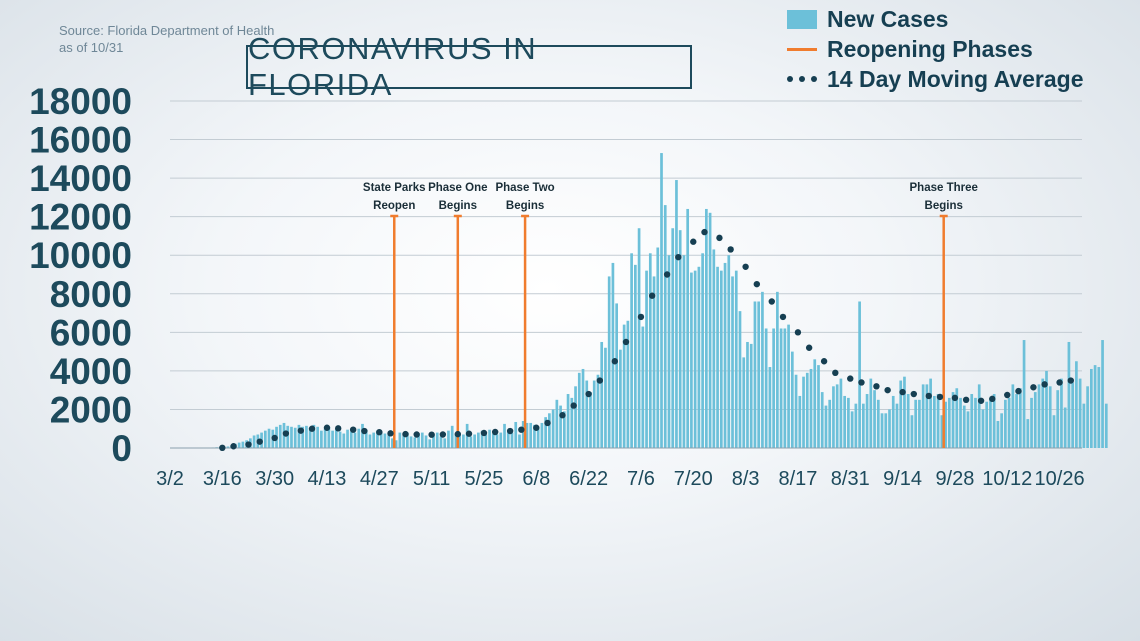  What do you see at coordinates (80, 101) in the screenshot?
I see `y-tick-label: 18000` at bounding box center [80, 101].